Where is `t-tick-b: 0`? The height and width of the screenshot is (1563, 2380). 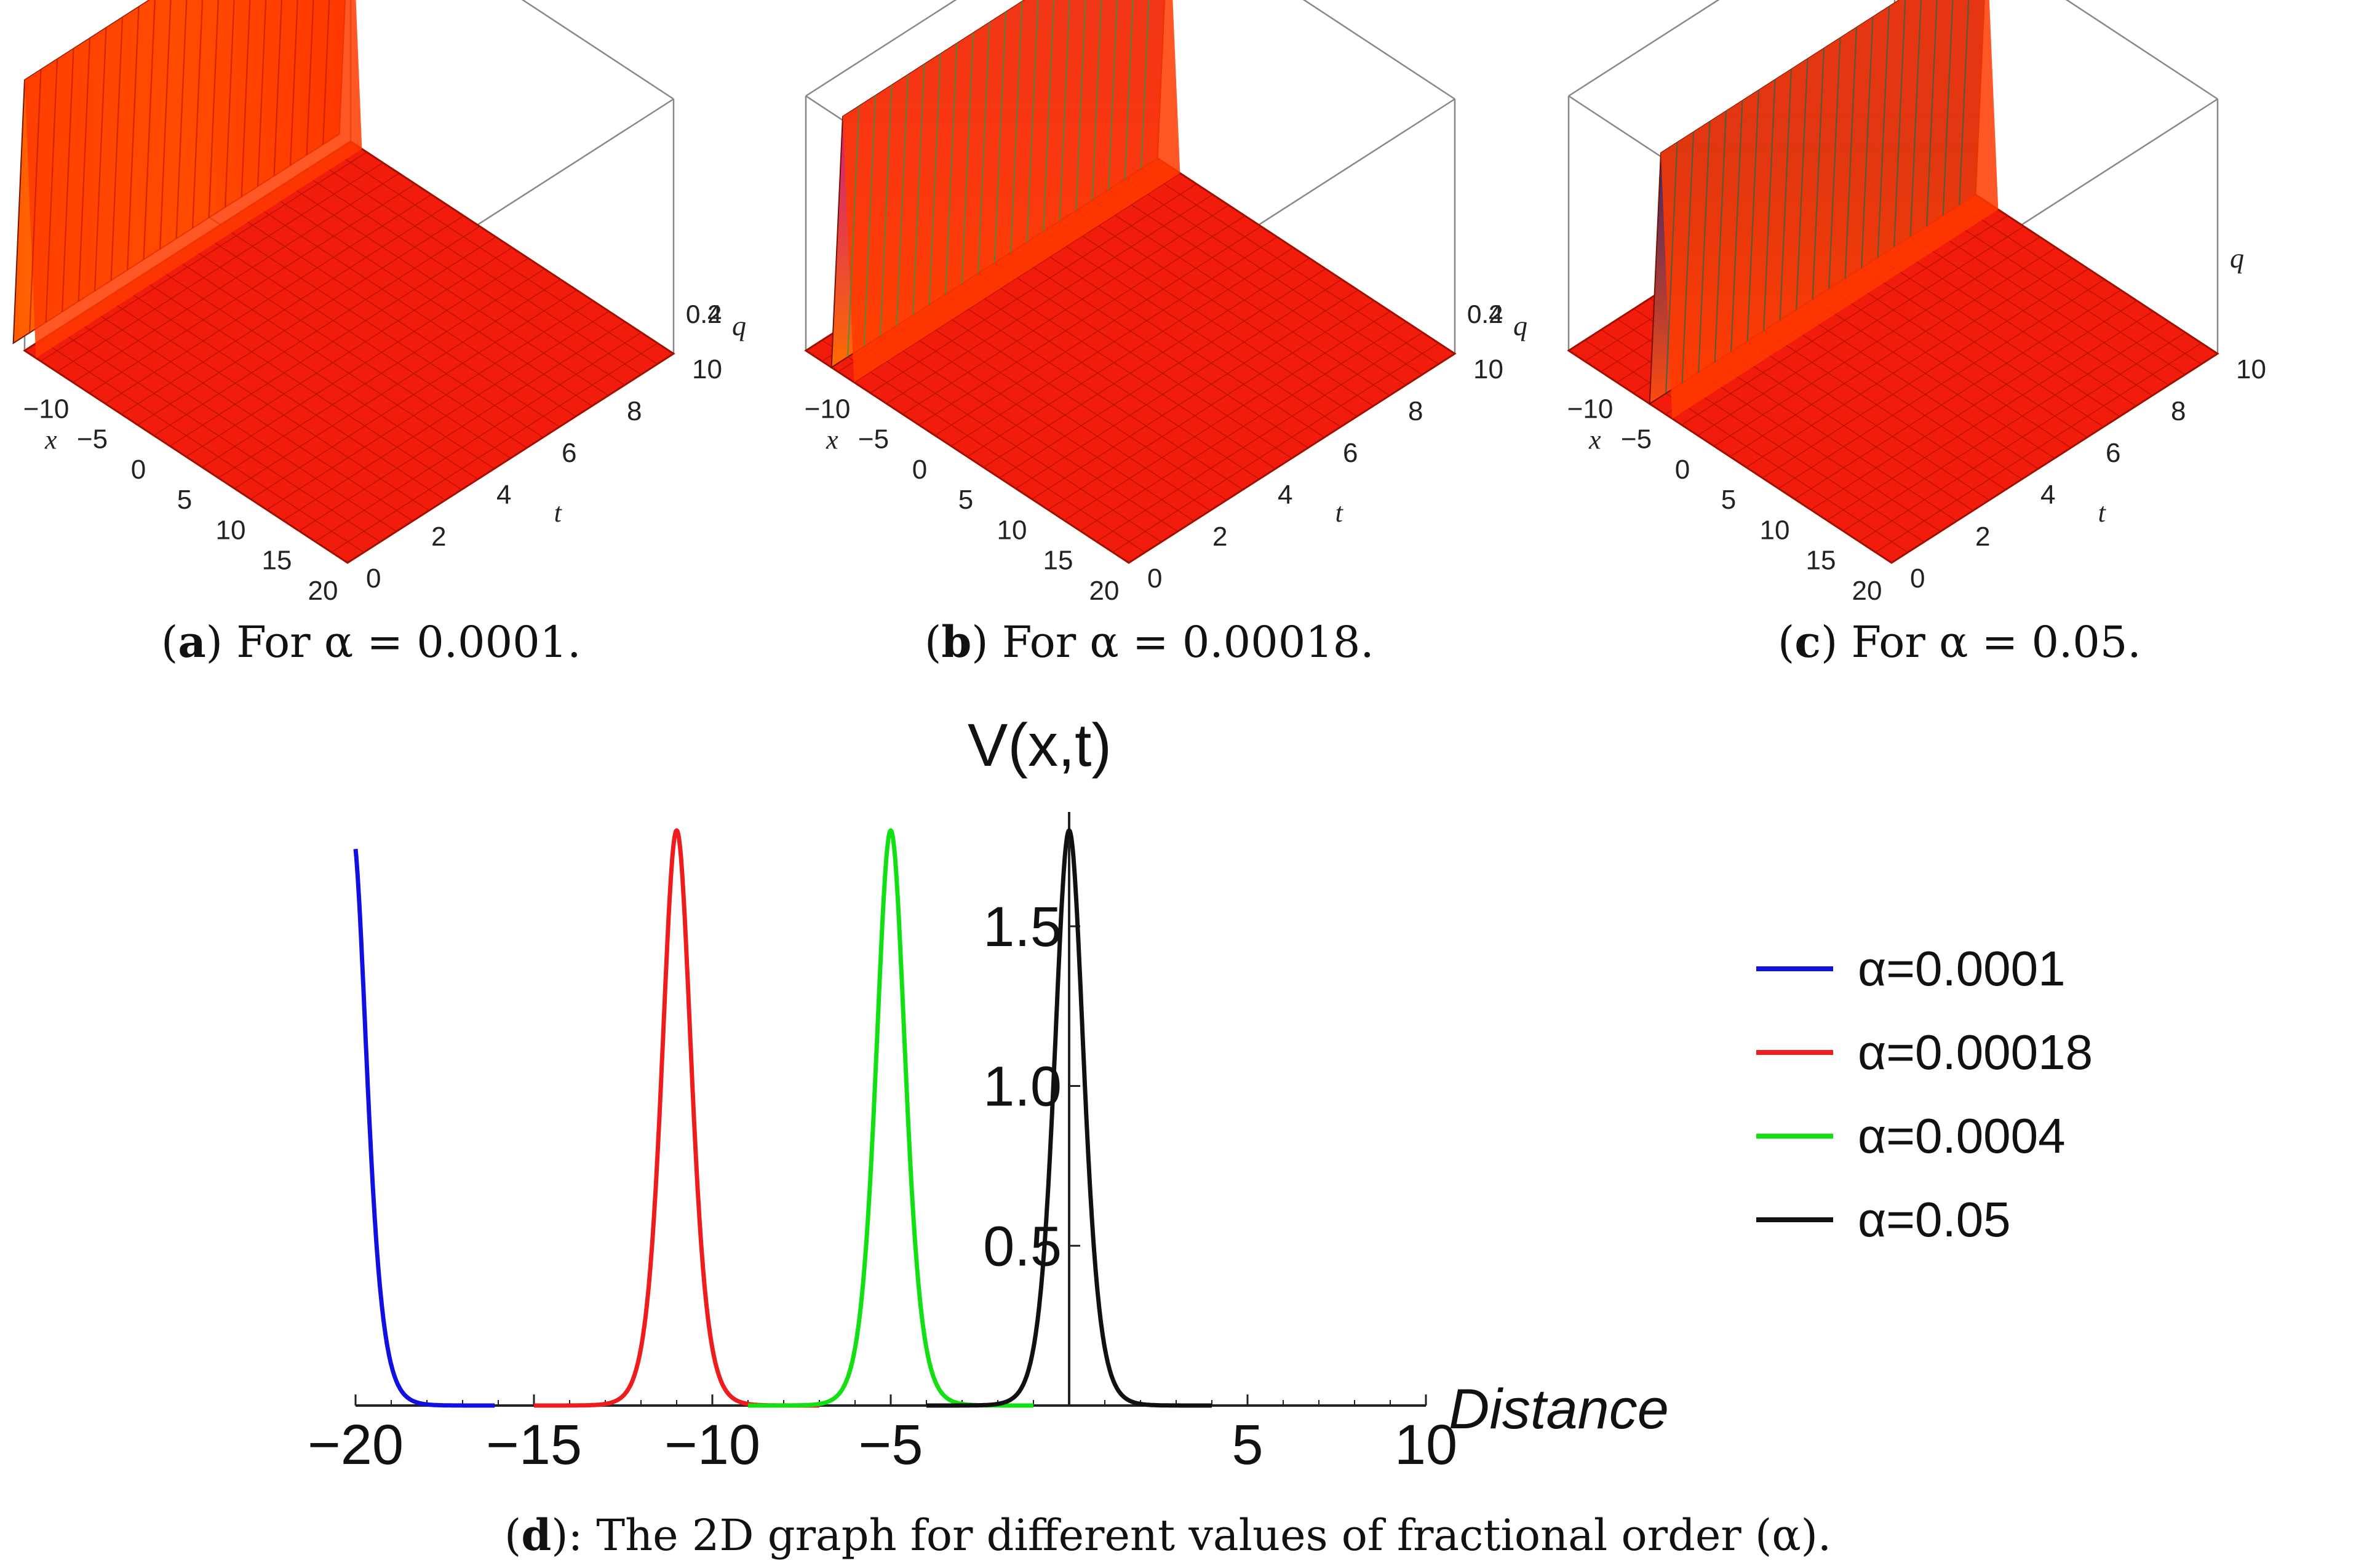
t-tick-b: 0 is located at coordinates (1154, 578).